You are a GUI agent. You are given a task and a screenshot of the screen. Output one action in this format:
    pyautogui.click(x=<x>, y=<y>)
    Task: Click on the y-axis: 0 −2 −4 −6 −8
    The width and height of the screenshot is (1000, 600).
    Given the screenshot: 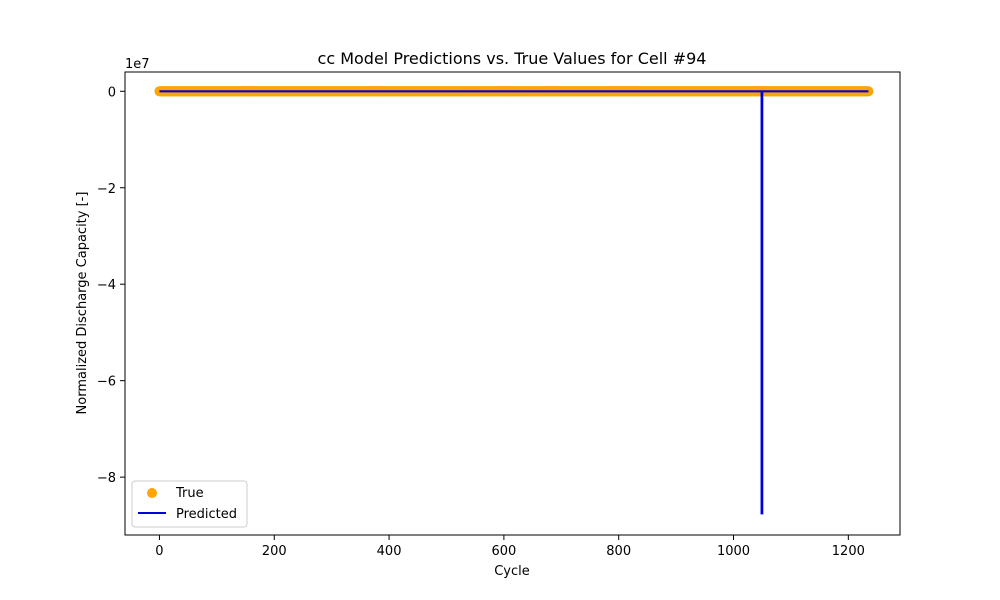 What is the action you would take?
    pyautogui.click(x=111, y=285)
    